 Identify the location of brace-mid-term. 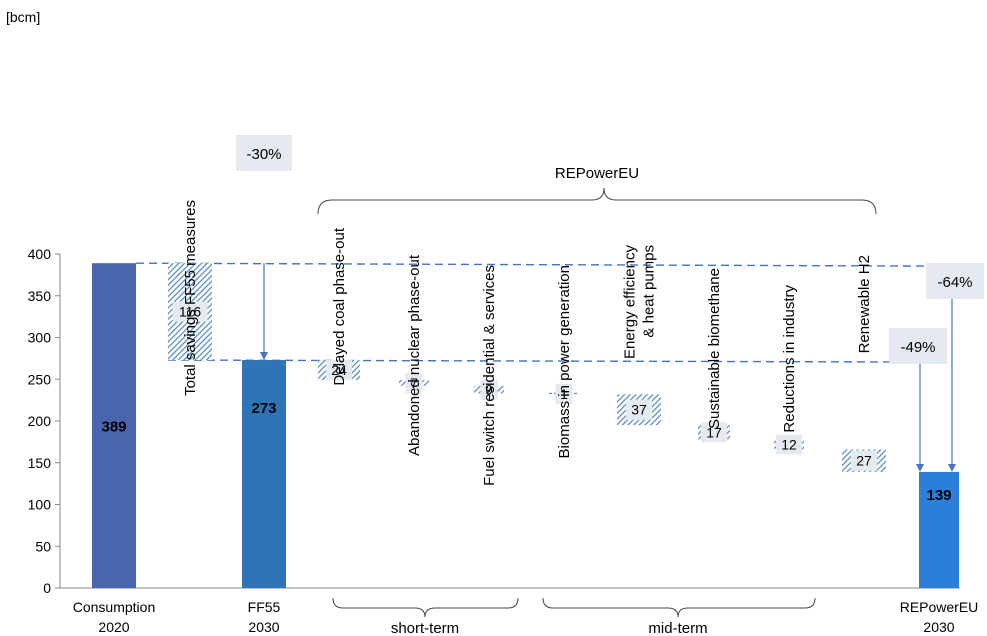
(679, 607).